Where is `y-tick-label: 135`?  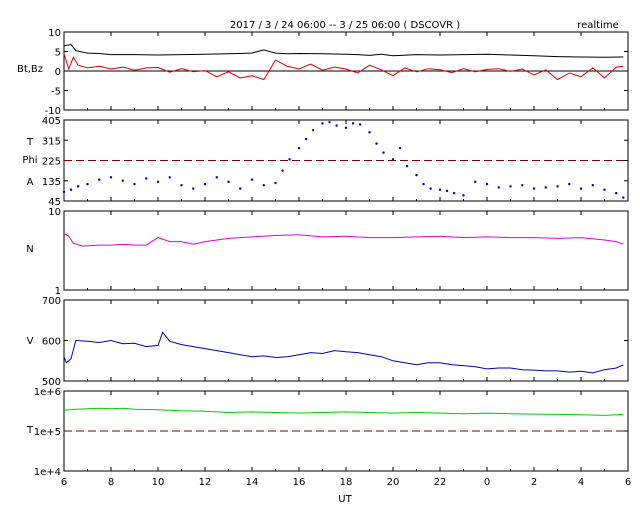 y-tick-label: 135 is located at coordinates (51, 182).